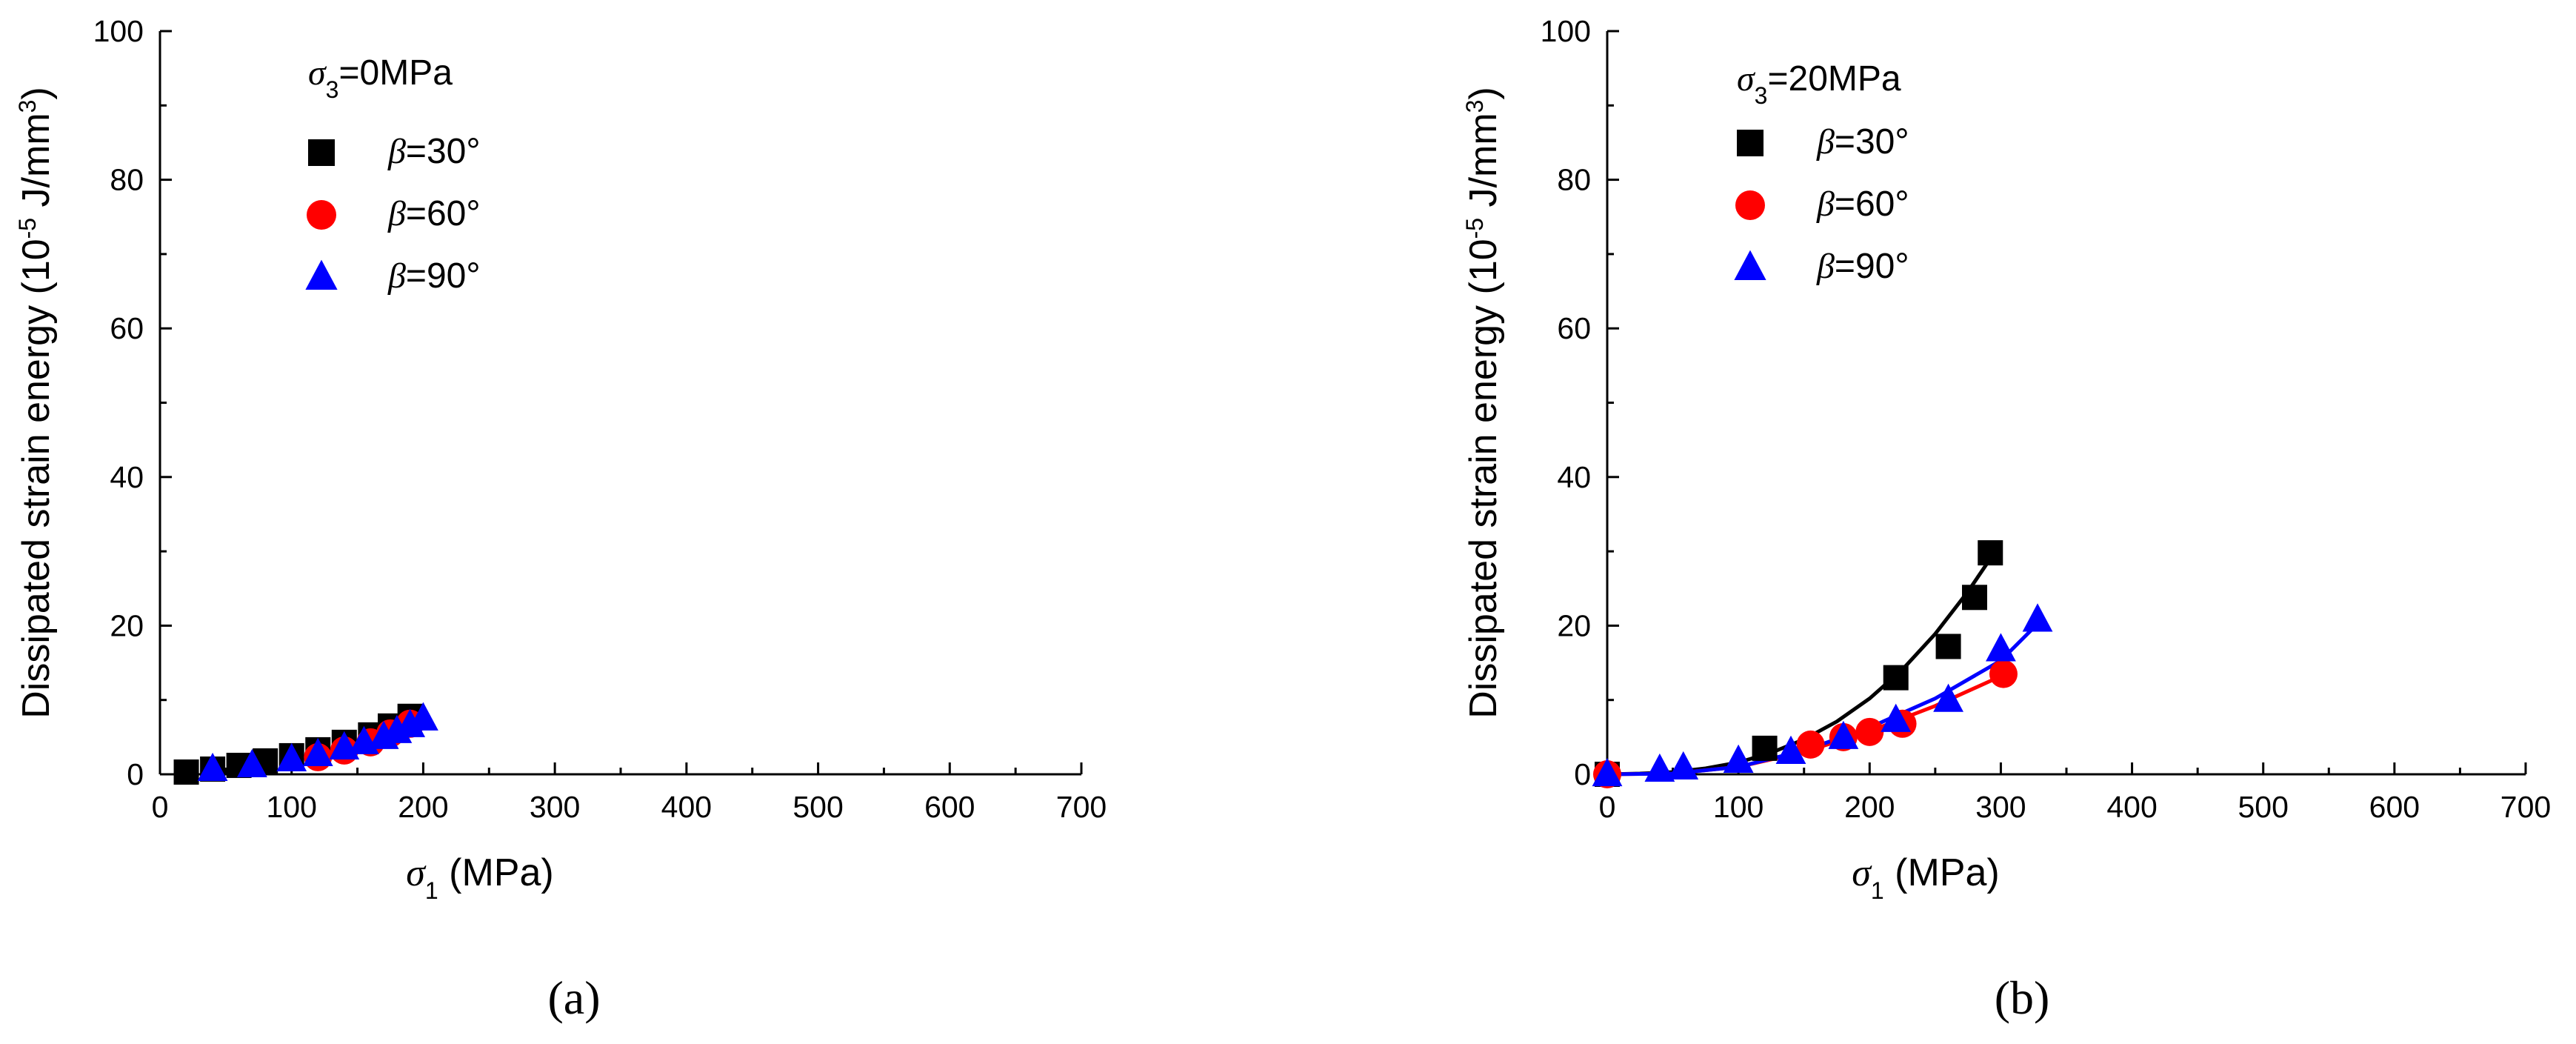 The width and height of the screenshot is (2576, 1044). I want to click on fit-curve, so click(1824, 698).